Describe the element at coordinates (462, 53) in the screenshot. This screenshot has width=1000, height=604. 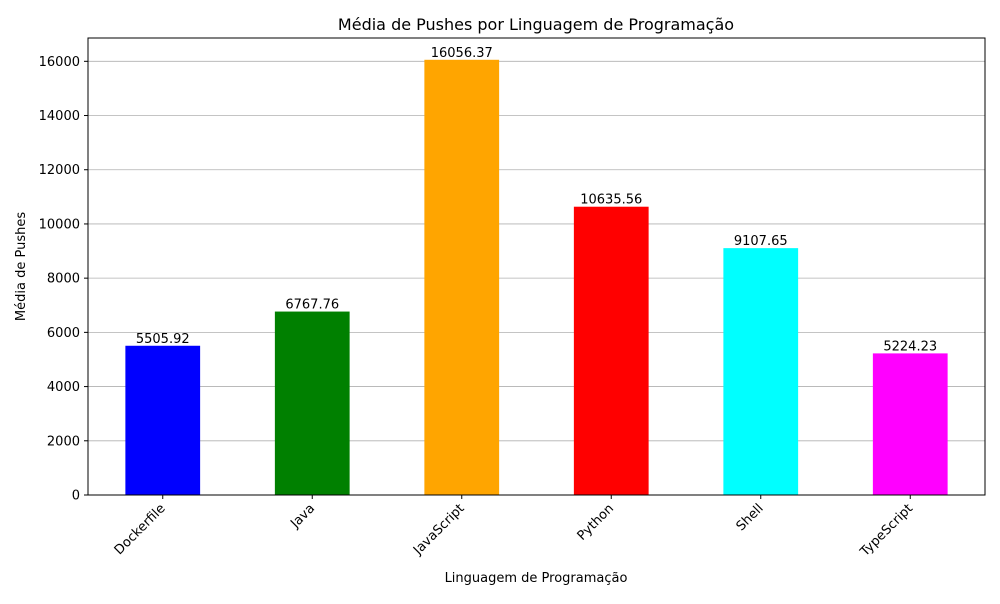
I see `data-label: 16056.37` at that location.